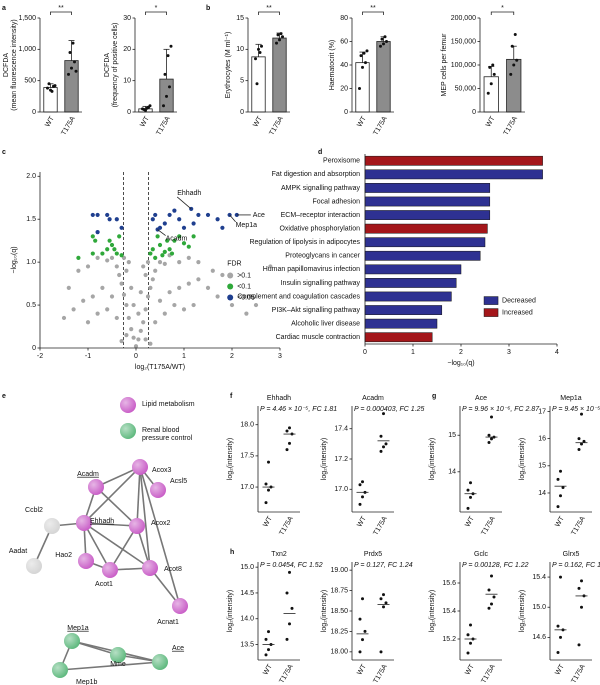  Describe the element at coordinates (576, 409) in the screenshot. I see `stat-annotation: P = 9.45 × 10⁻⁵, FC 3.14` at that location.